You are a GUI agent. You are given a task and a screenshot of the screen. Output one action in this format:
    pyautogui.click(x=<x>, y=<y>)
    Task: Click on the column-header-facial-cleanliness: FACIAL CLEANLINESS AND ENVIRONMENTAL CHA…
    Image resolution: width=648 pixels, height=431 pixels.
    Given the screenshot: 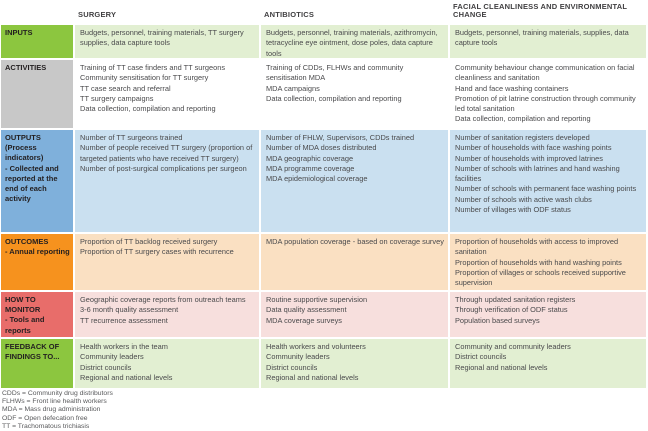 What is the action you would take?
    pyautogui.click(x=548, y=11)
    